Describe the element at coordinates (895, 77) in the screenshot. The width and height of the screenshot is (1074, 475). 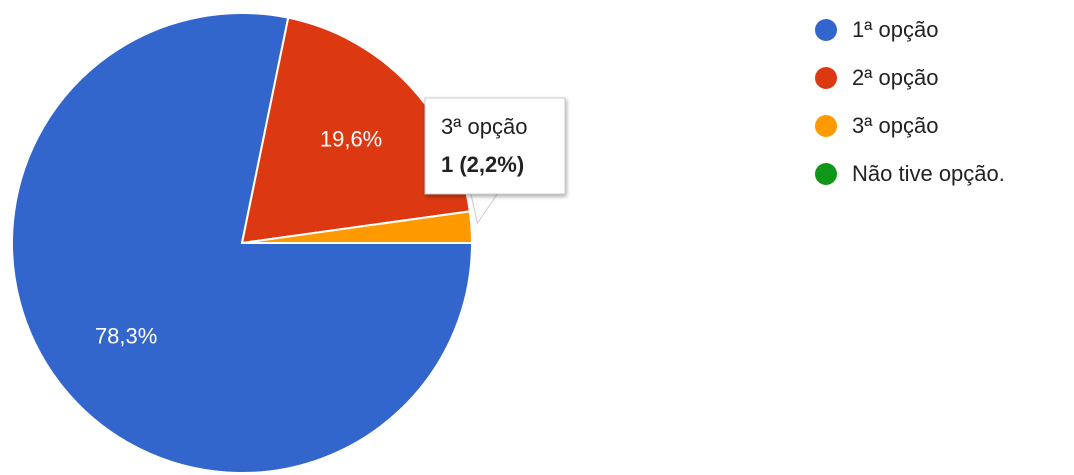
I see `legend-label: 2ª opção` at that location.